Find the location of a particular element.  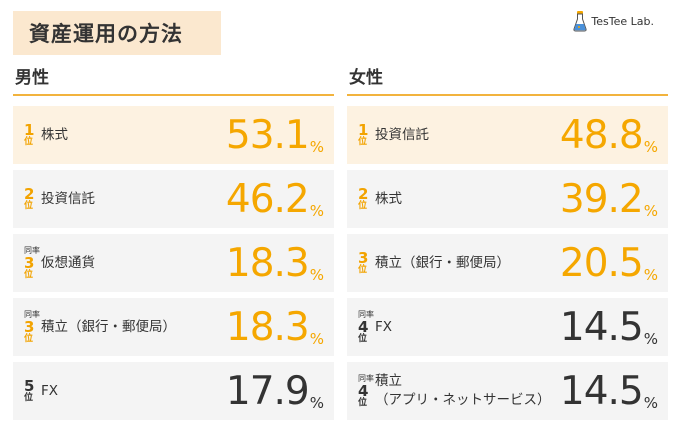

ranking-row: 同率 4 位 FX 14.5% is located at coordinates (507, 327).